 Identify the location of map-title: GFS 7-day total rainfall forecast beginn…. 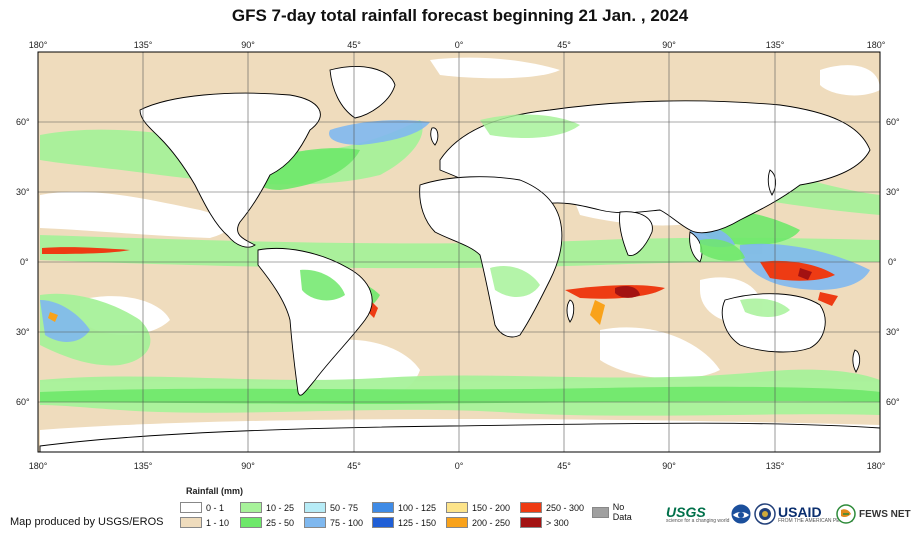
(460, 15).